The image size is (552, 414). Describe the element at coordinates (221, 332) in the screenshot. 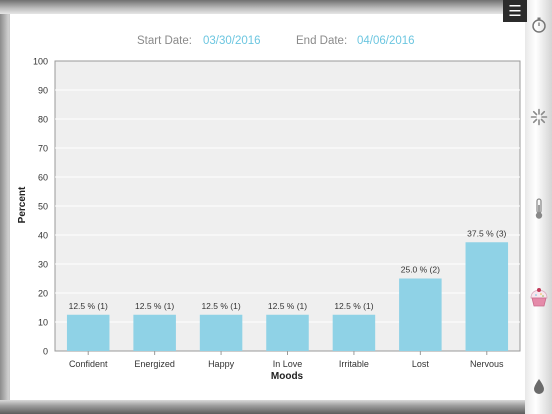

I see `bar-happy` at that location.